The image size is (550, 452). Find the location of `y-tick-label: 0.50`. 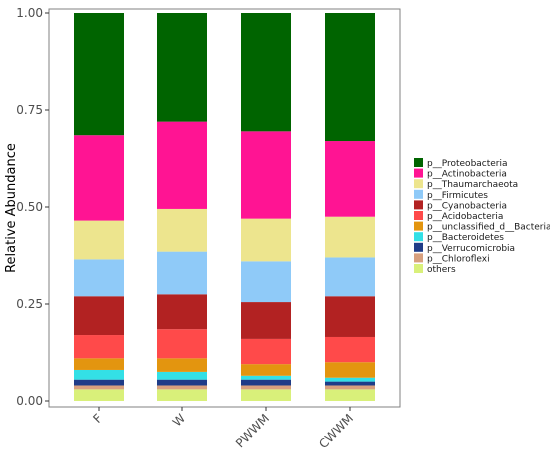

y-tick-label: 0.50 is located at coordinates (29, 207).